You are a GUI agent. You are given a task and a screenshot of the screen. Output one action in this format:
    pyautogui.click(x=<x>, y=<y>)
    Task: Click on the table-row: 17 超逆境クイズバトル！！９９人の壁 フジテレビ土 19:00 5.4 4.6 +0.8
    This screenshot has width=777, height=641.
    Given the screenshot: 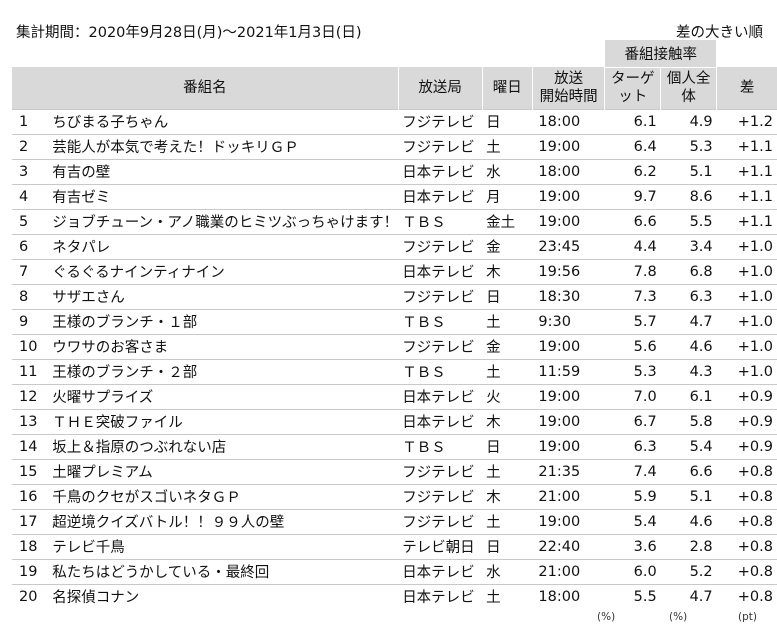 What is the action you would take?
    pyautogui.click(x=394, y=521)
    